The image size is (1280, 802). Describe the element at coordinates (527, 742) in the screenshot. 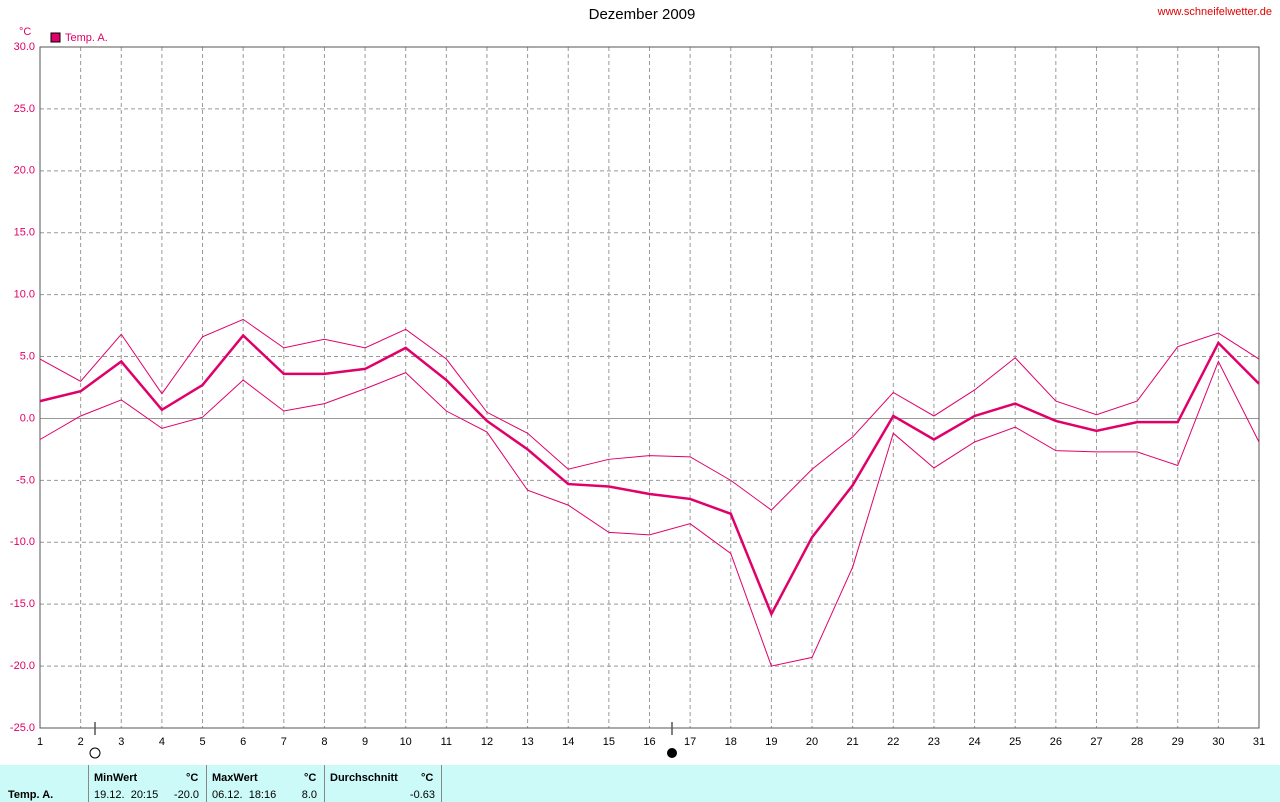

I see `x-tick-label: 13` at that location.